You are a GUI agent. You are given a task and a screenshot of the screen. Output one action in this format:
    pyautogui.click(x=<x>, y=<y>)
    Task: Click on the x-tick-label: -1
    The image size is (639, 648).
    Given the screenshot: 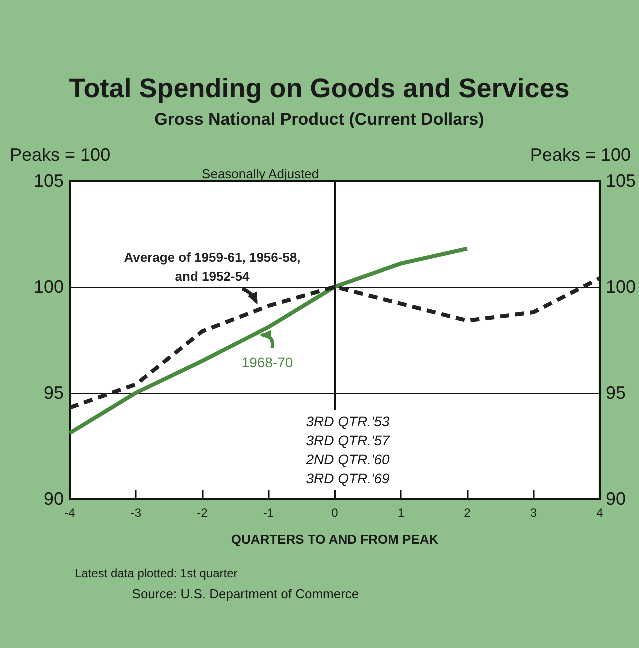 What is the action you would take?
    pyautogui.click(x=268, y=513)
    